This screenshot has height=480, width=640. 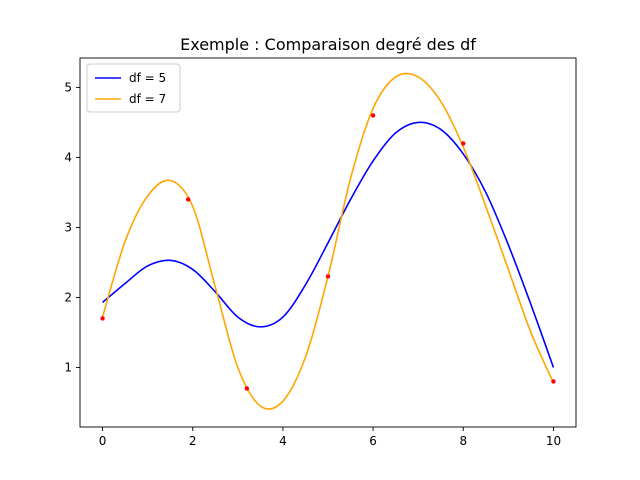 I want to click on y-tick-label: 5, so click(x=68, y=87).